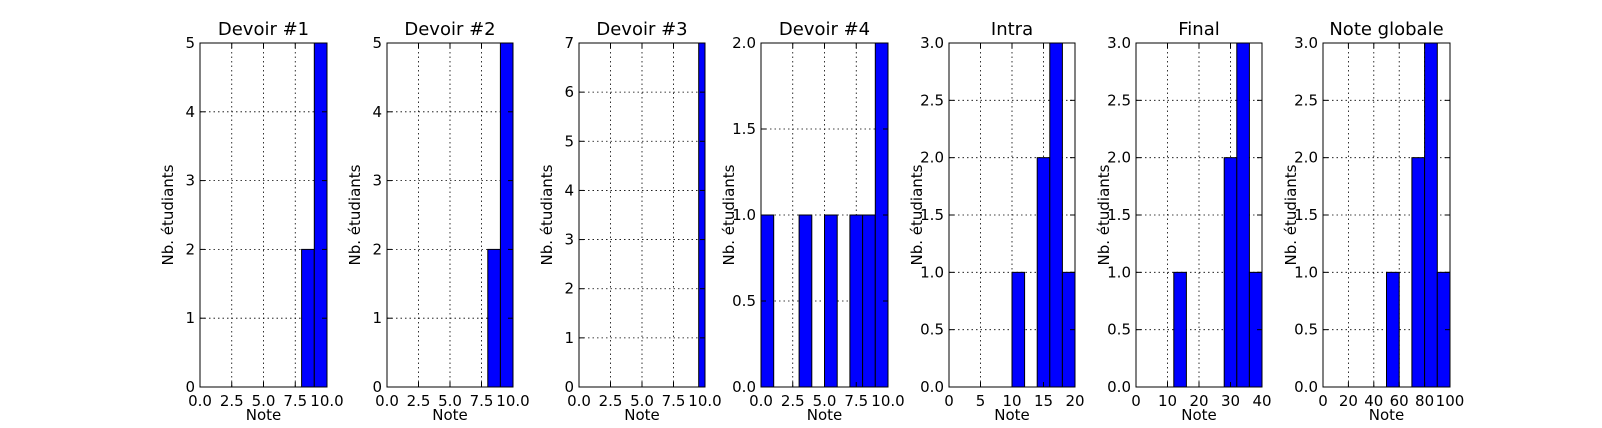  Describe the element at coordinates (1450, 401) in the screenshot. I see `x-tick-label: 100` at that location.